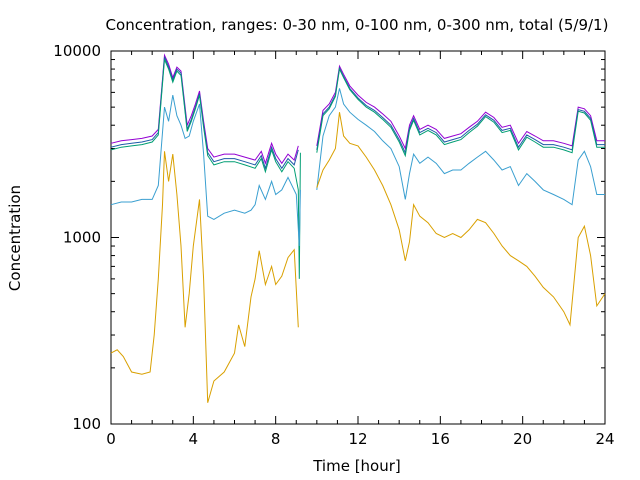 Image resolution: width=640 pixels, height=480 pixels. What do you see at coordinates (77, 51) in the screenshot?
I see `y-tick-label: 10000` at bounding box center [77, 51].